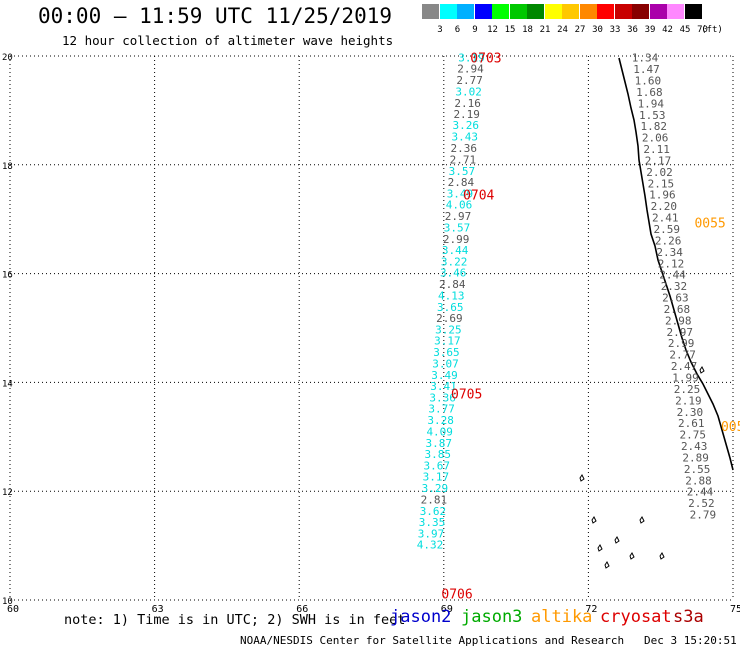  Describe the element at coordinates (632, 30) in the screenshot. I see `colorbar-label: 36` at that location.